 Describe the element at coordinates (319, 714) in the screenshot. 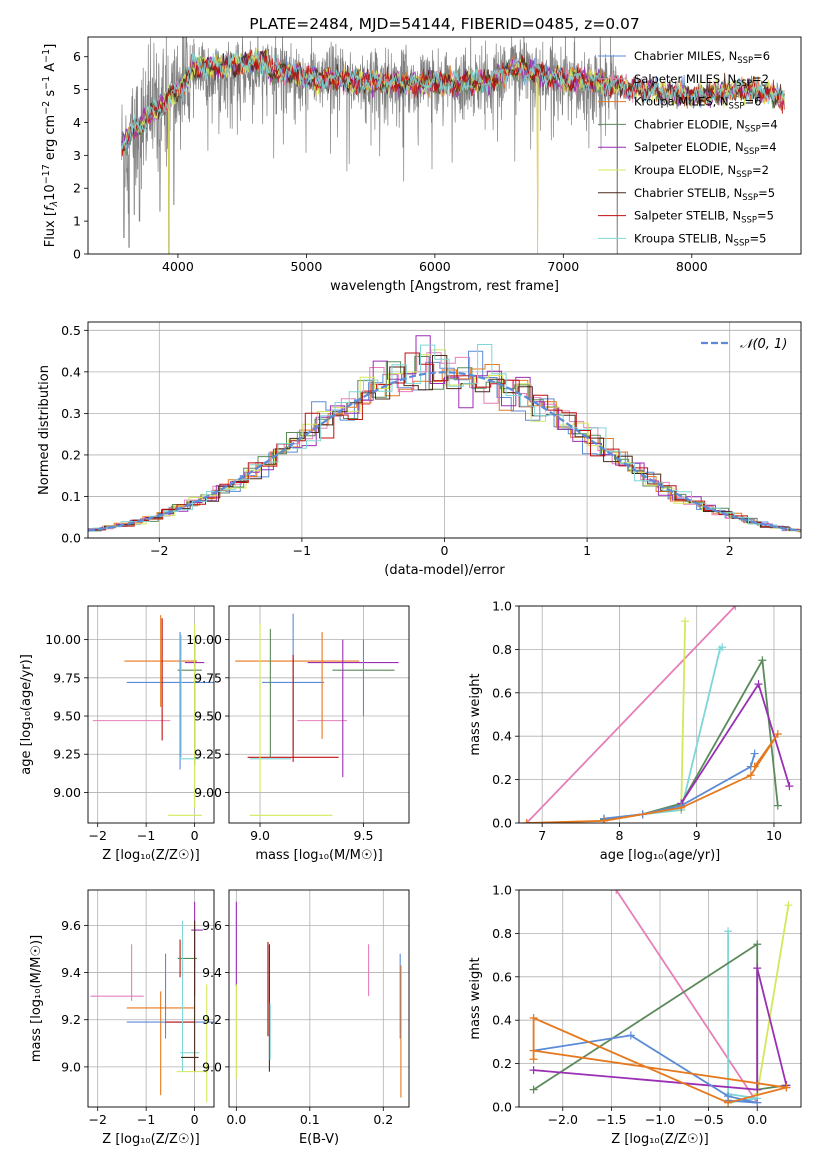

I see `age_mass-frame` at that location.